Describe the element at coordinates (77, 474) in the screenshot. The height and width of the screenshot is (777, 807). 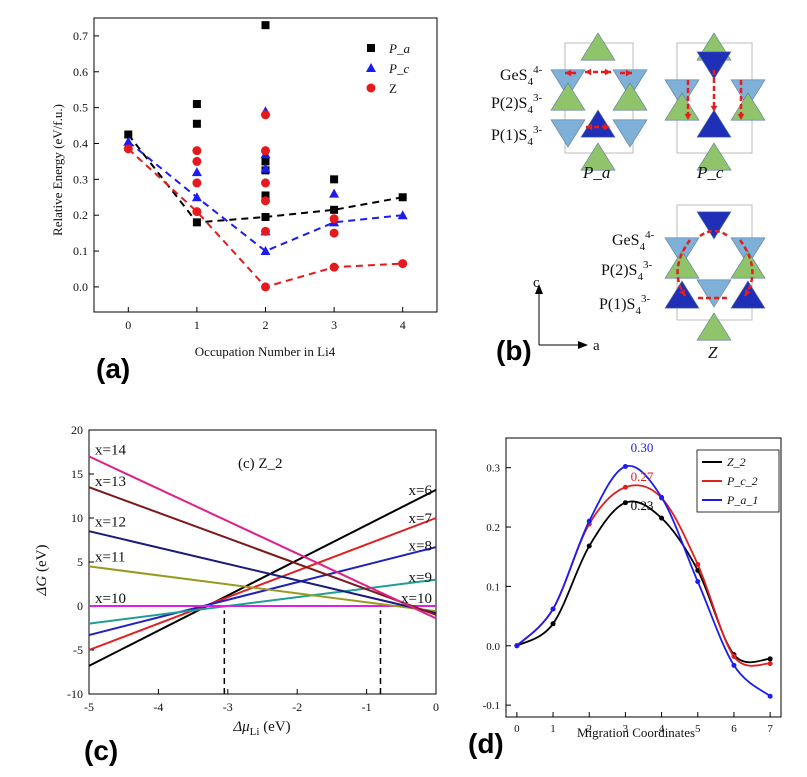
I see `y-tick-label: 15` at that location.